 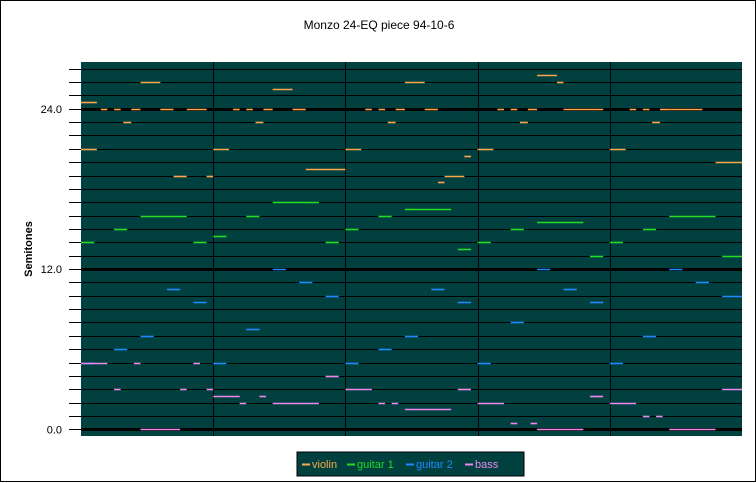 What do you see at coordinates (61, 252) in the screenshot?
I see `y-axis: 0.0 12.0 24.0` at bounding box center [61, 252].